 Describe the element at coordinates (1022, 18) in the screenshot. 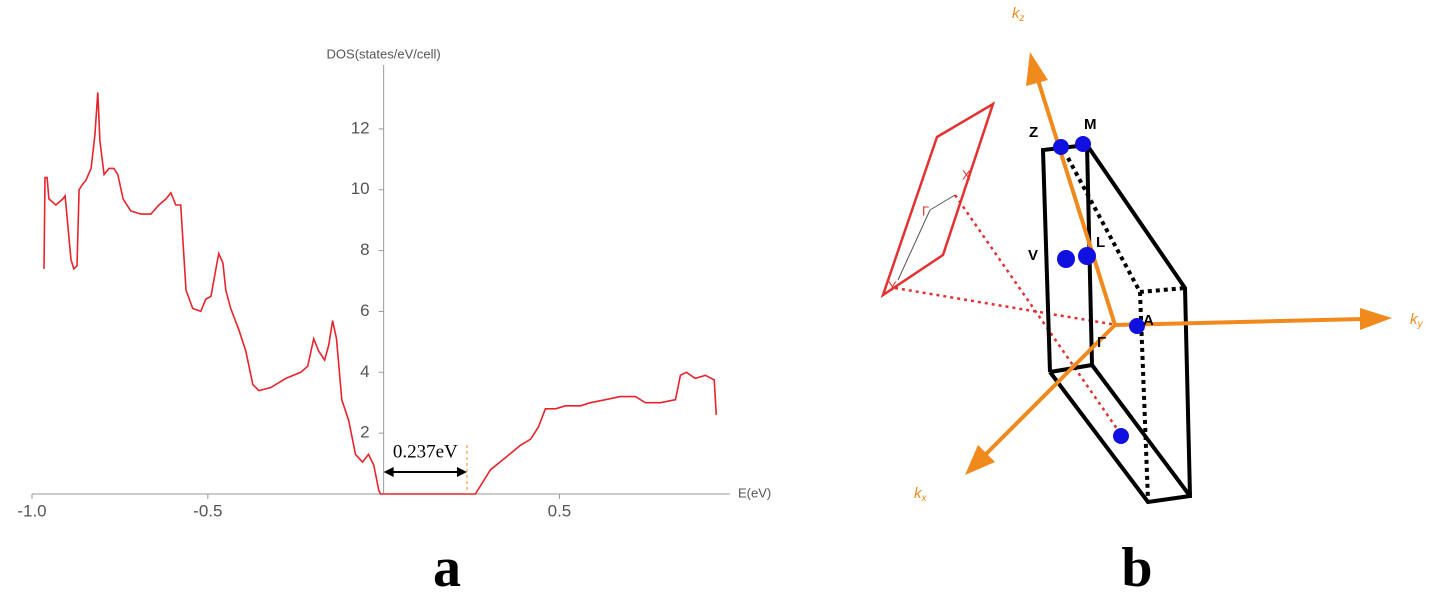

I see `sub: z` at that location.